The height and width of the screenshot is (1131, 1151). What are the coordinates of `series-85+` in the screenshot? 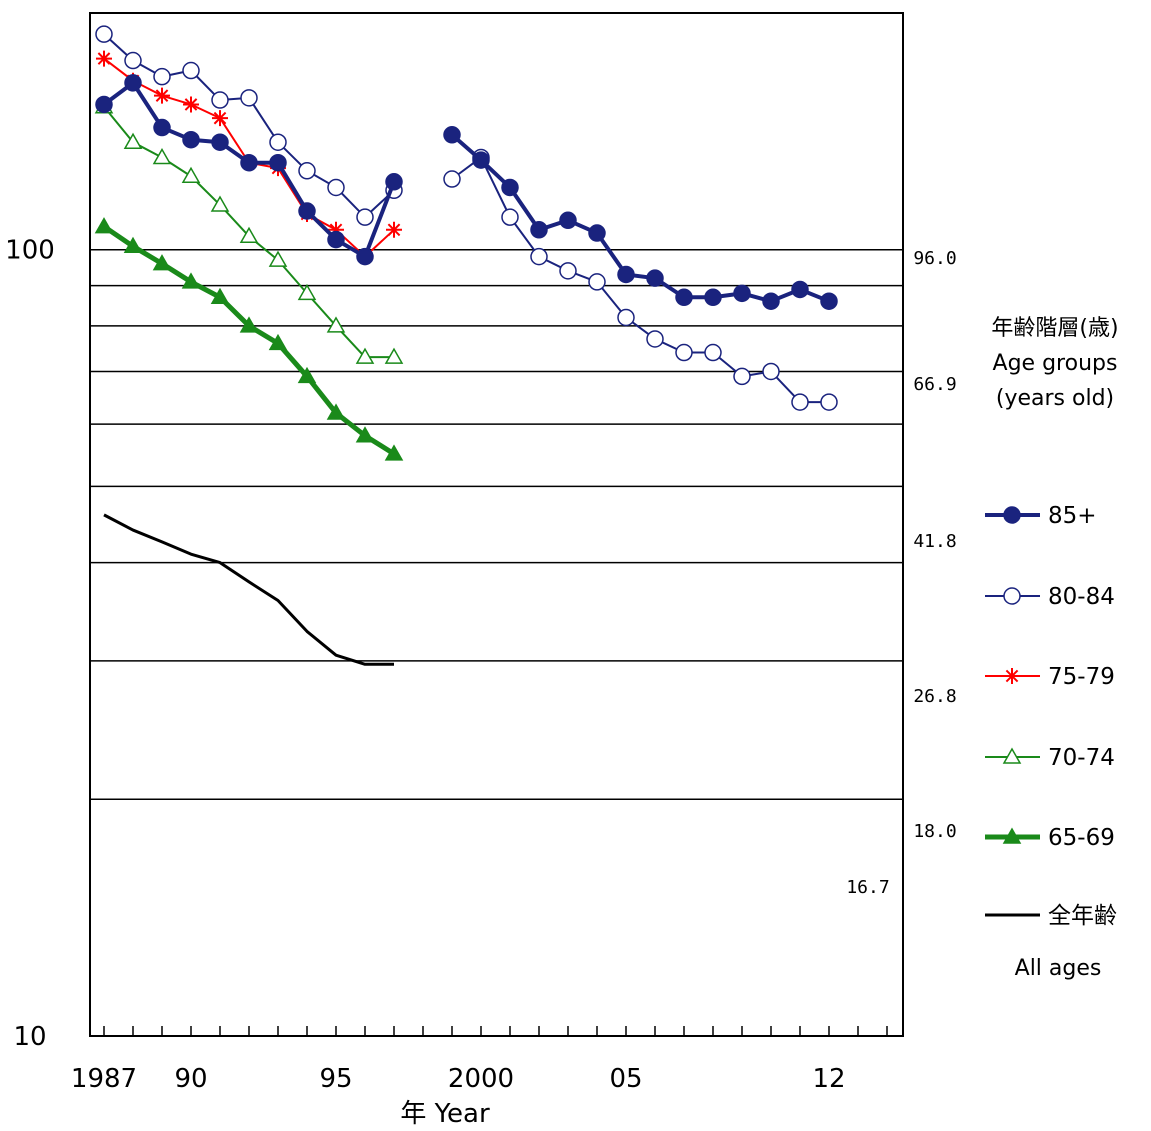 It's located at (466, 192).